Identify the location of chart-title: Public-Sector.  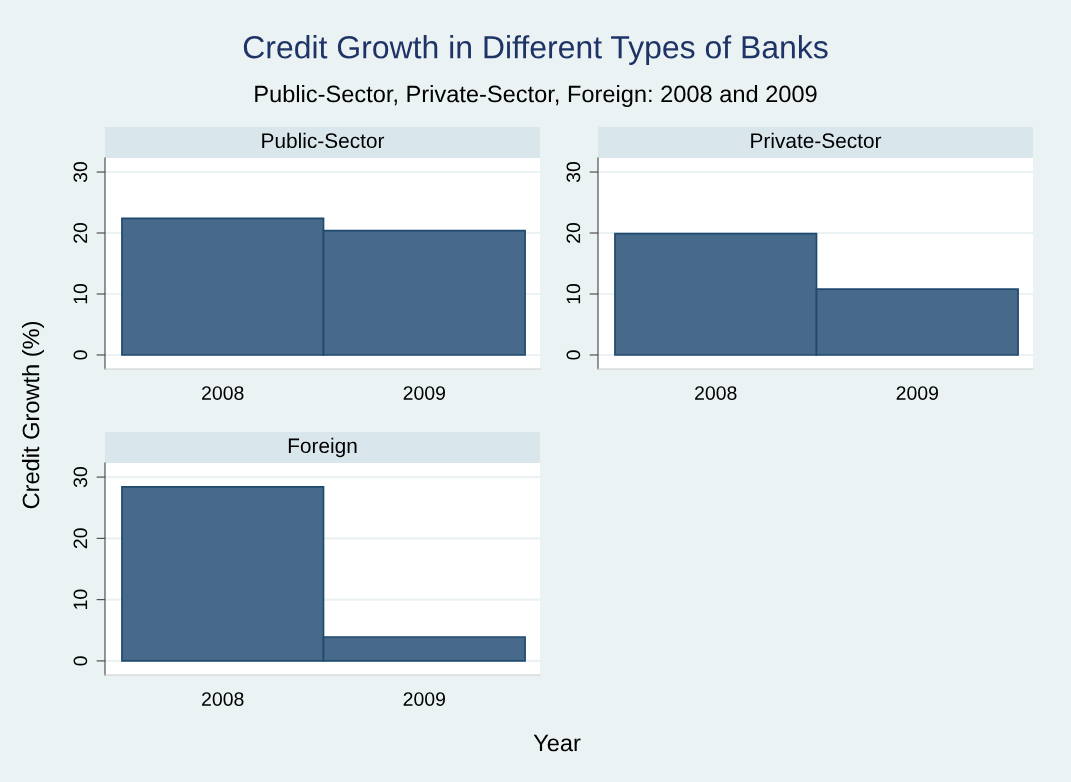
(323, 140).